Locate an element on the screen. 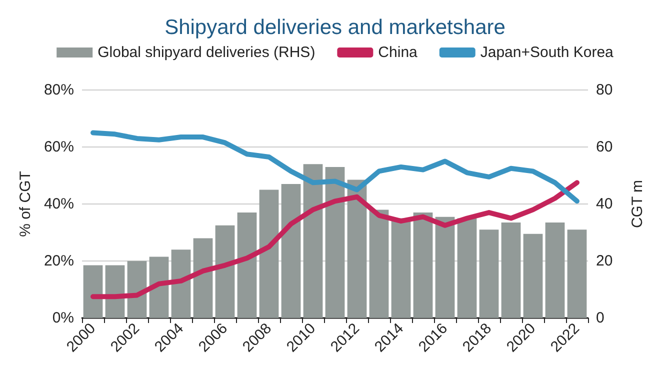 Image resolution: width=670 pixels, height=380 pixels. y2-axis-title: CGT m is located at coordinates (637, 204).